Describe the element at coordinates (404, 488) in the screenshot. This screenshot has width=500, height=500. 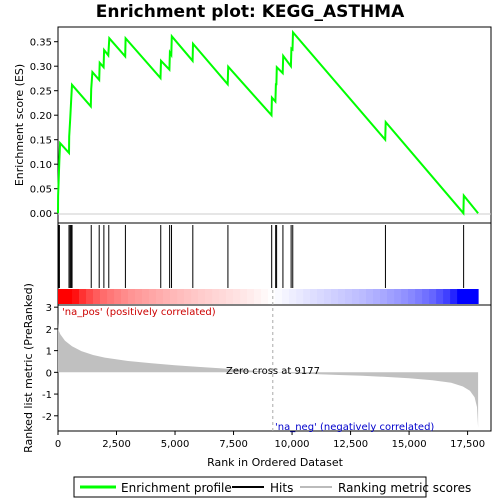
I see `legend-label-metric: Ranking metric scores` at that location.